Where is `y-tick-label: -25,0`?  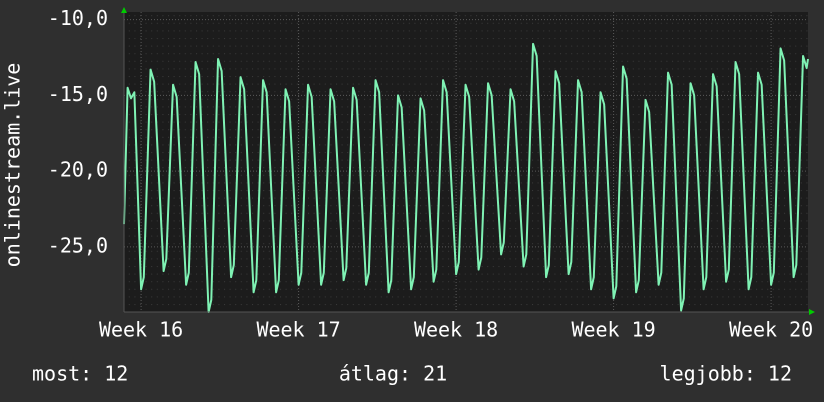 y-tick-label: -25,0 is located at coordinates (78, 245).